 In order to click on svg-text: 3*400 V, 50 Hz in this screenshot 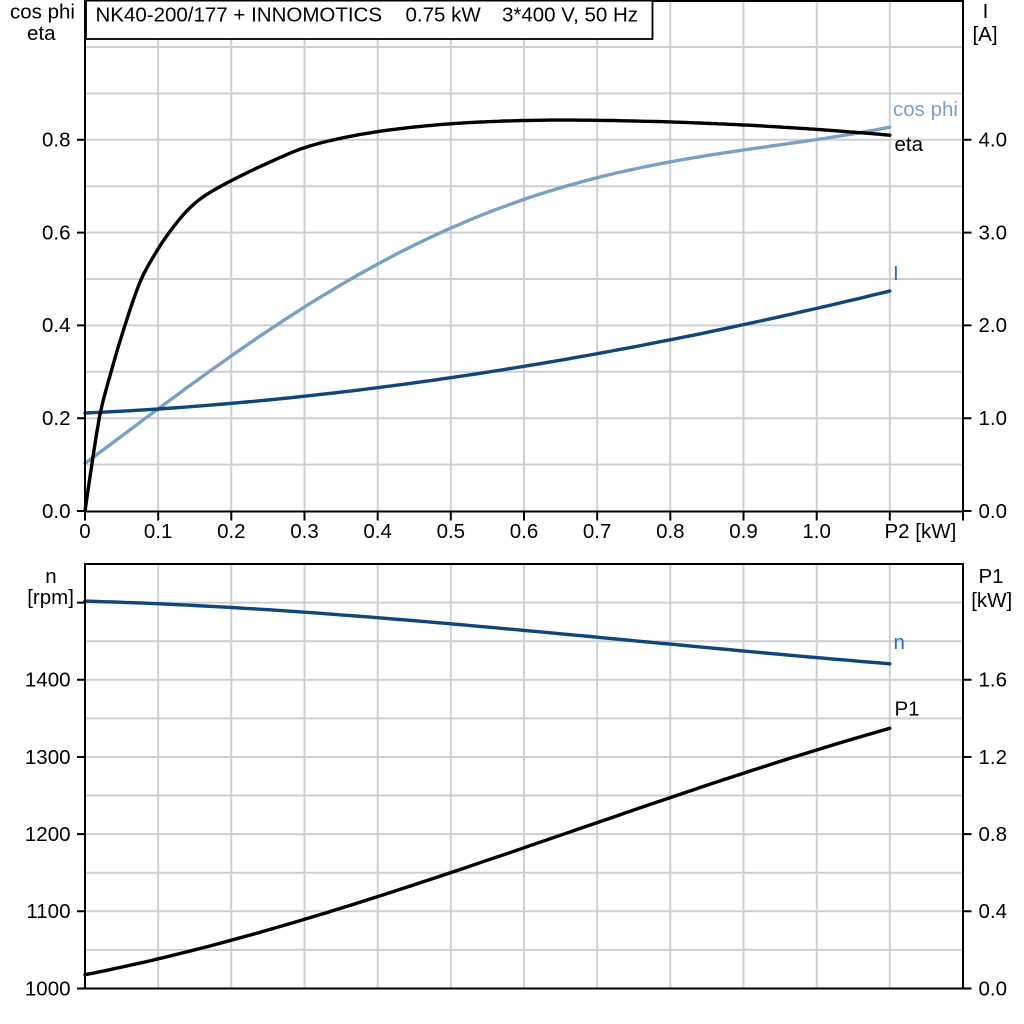, I will do `click(570, 15)`.